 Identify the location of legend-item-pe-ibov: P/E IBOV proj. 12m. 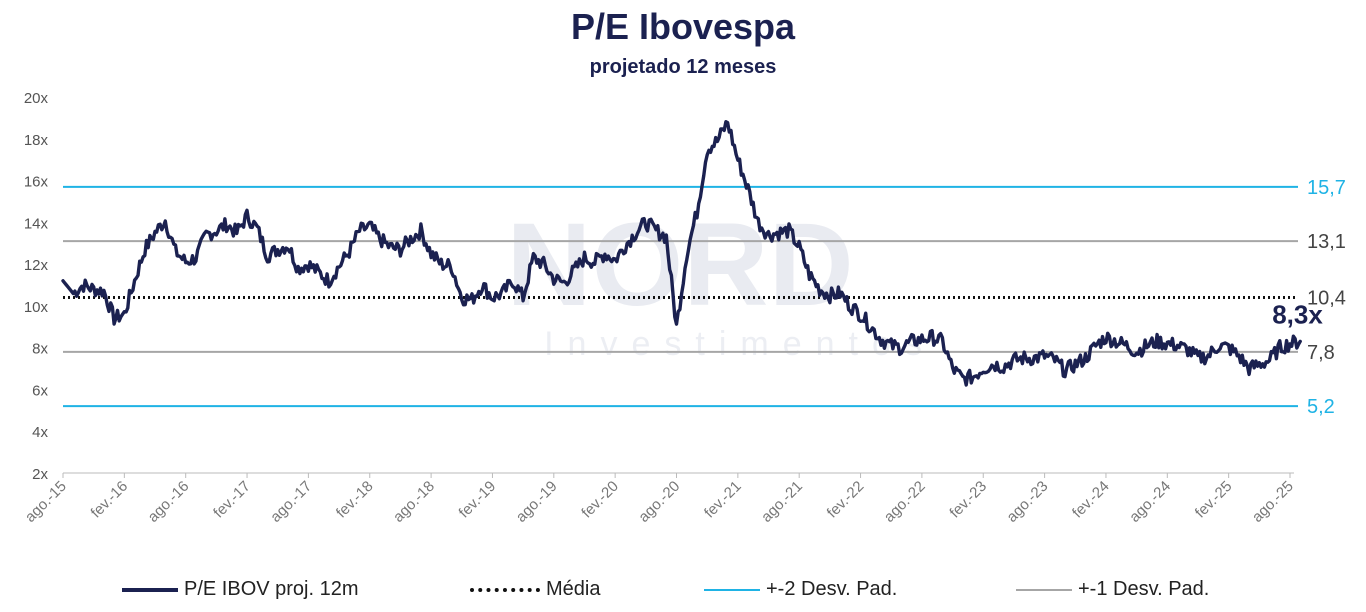
(240, 589).